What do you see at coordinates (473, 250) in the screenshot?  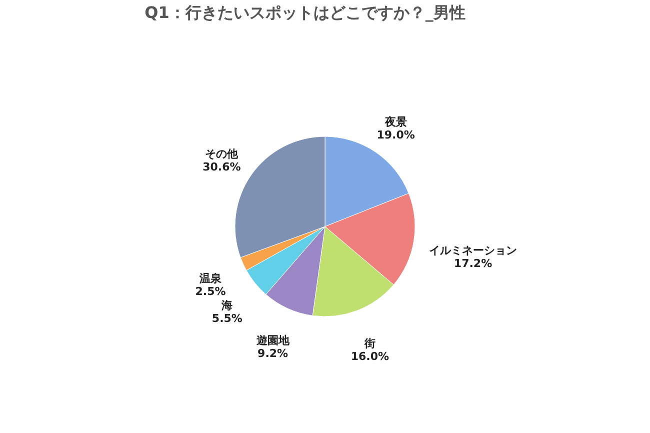 I see `slice-label: イルミネーション` at bounding box center [473, 250].